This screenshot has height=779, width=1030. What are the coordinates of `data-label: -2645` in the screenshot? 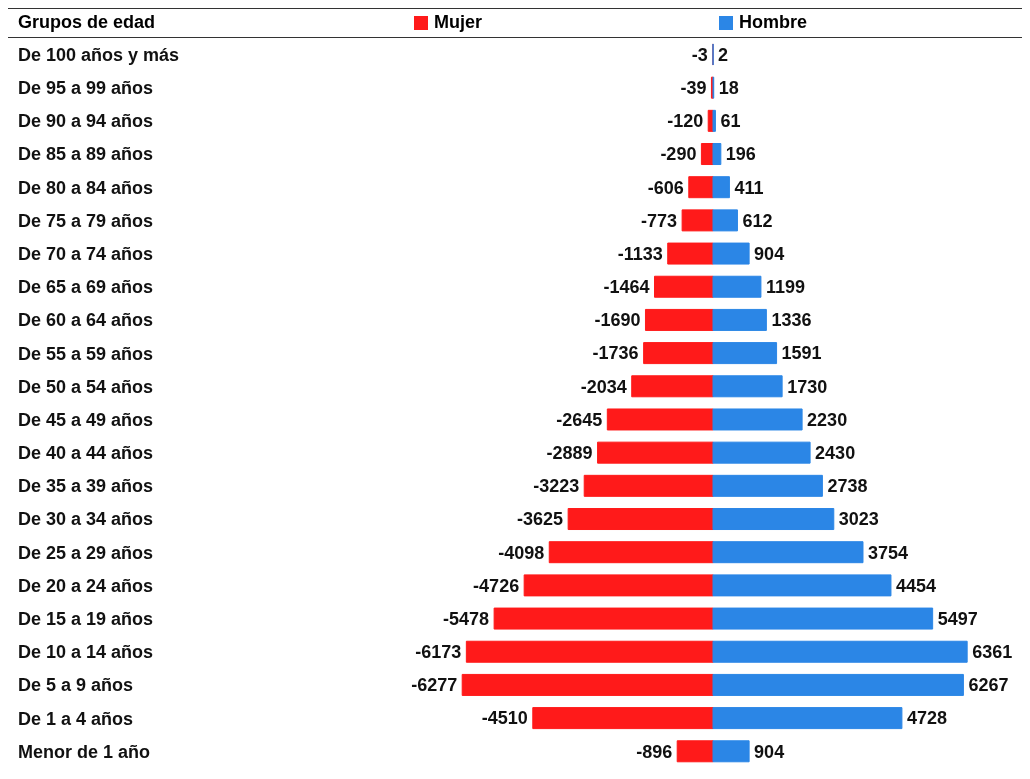 It's located at (579, 419).